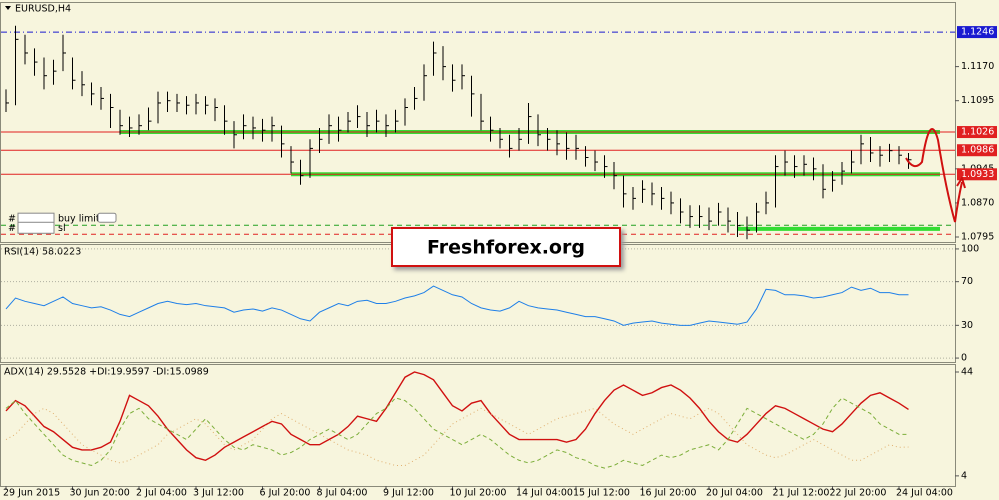  I want to click on level-label: 1.1026, so click(977, 132).